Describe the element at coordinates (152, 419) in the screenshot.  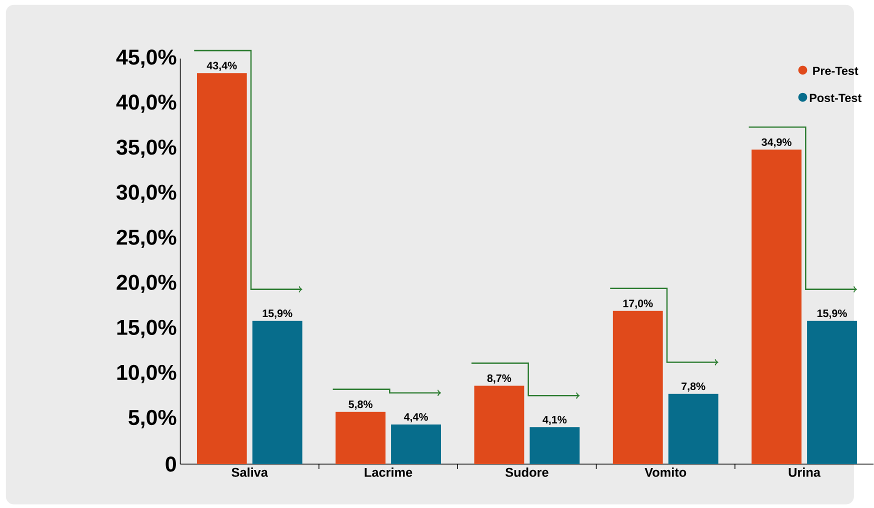
I see `y-tick-label: 5,0%` at that location.